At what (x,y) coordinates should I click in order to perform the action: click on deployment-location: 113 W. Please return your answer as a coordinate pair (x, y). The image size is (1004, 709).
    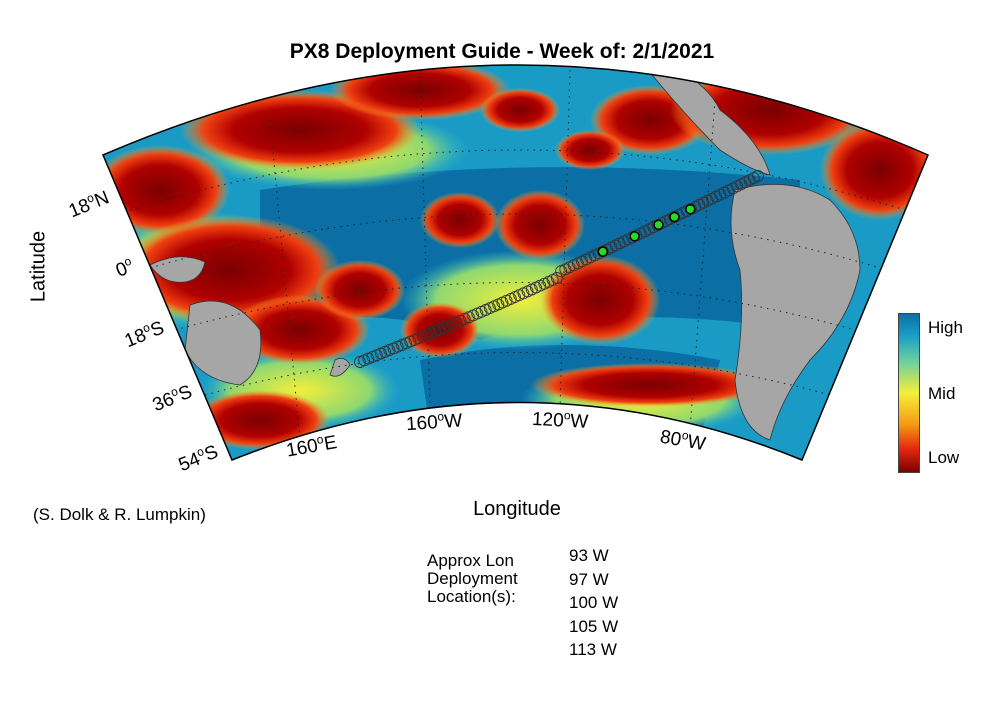
    Looking at the image, I should click on (593, 649).